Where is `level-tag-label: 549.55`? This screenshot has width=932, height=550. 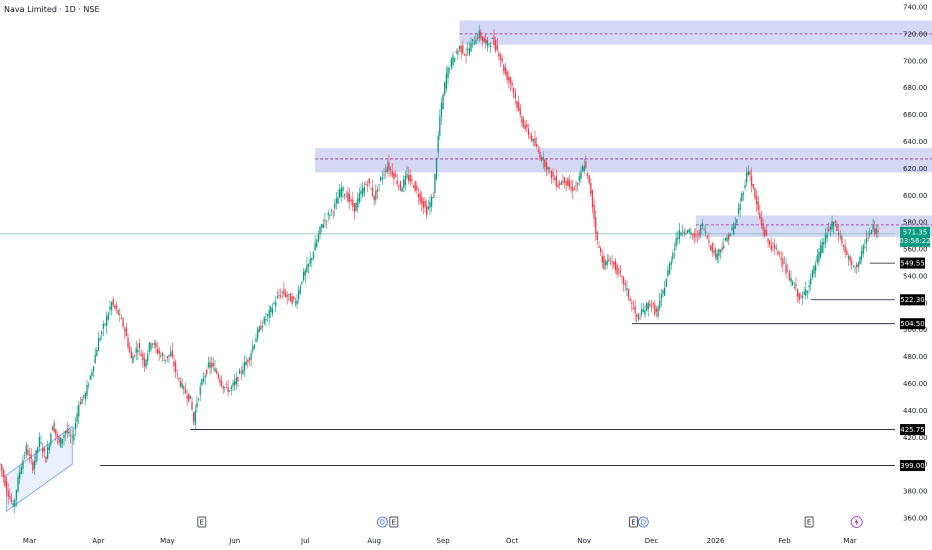 level-tag-label: 549.55 is located at coordinates (912, 264).